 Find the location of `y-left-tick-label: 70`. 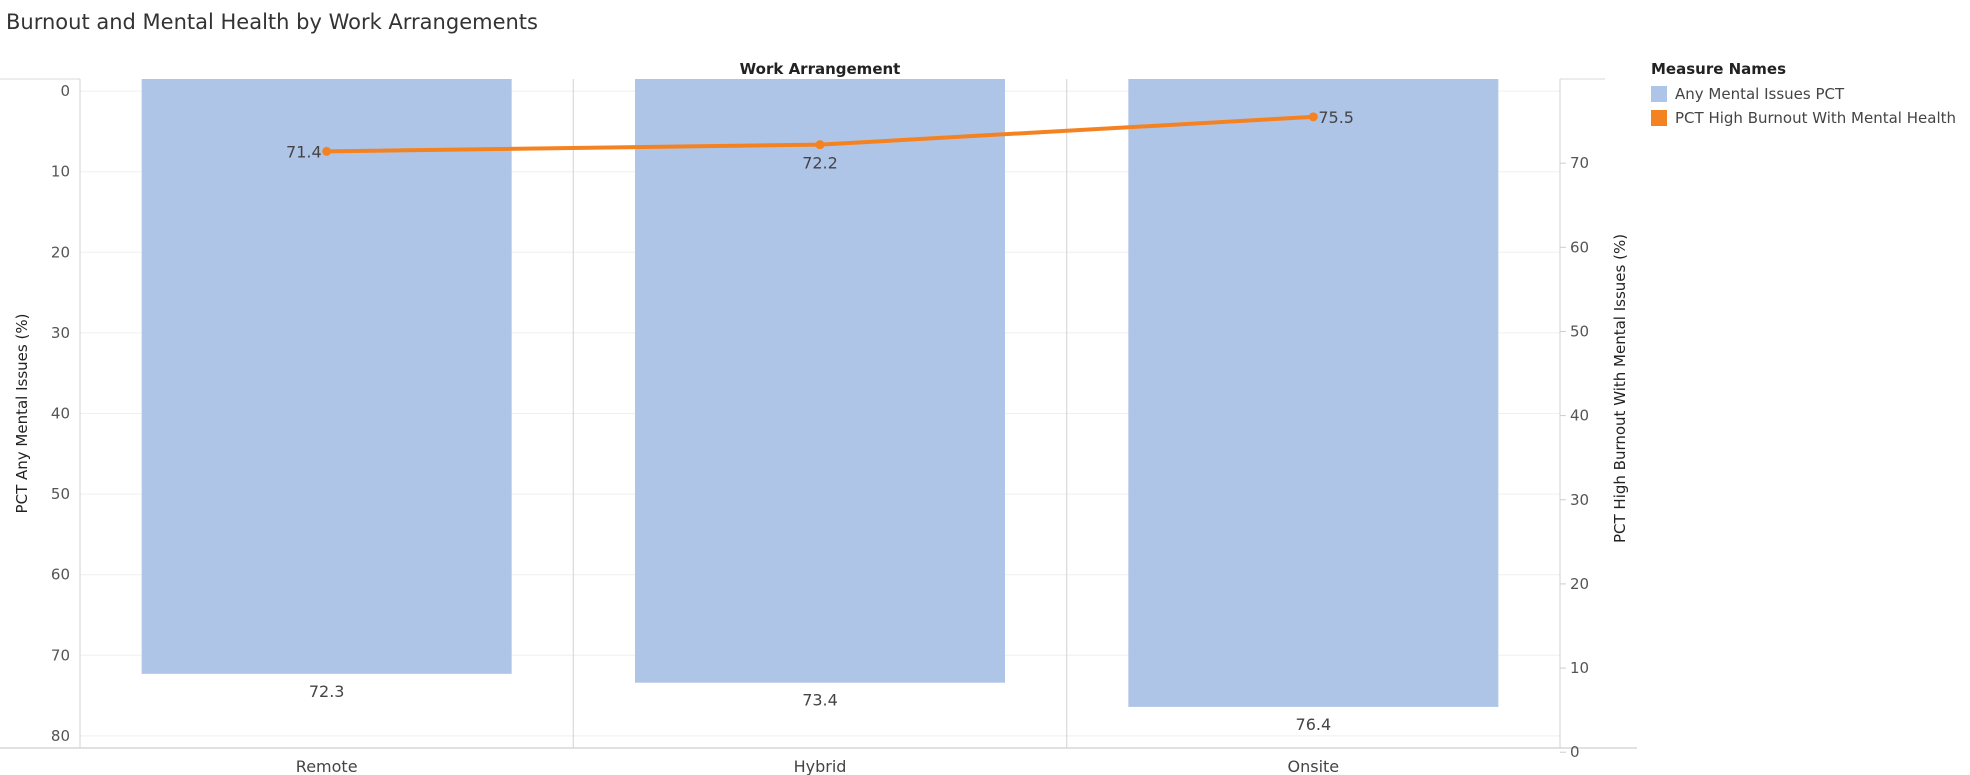

y-left-tick-label: 70 is located at coordinates (60, 655).